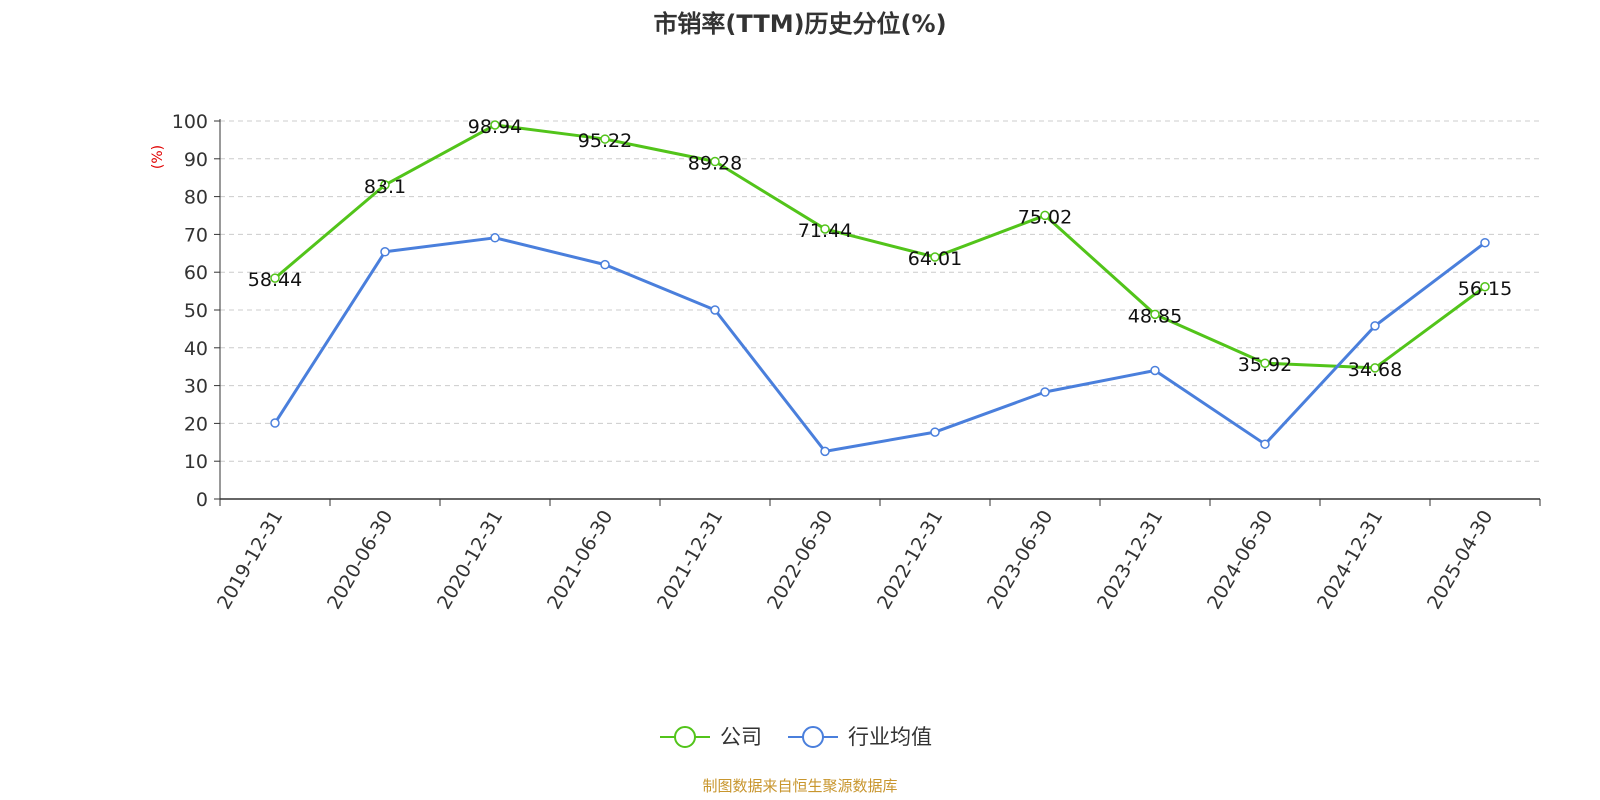  What do you see at coordinates (1130, 560) in the screenshot?
I see `x-tick-label-2023-12-31: 2023-12-31` at bounding box center [1130, 560].